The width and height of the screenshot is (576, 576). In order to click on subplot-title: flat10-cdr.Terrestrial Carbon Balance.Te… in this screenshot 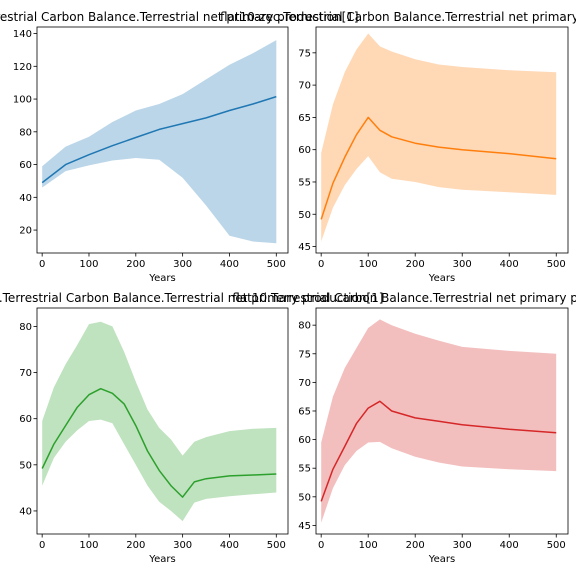, I will do `click(191, 298)`.